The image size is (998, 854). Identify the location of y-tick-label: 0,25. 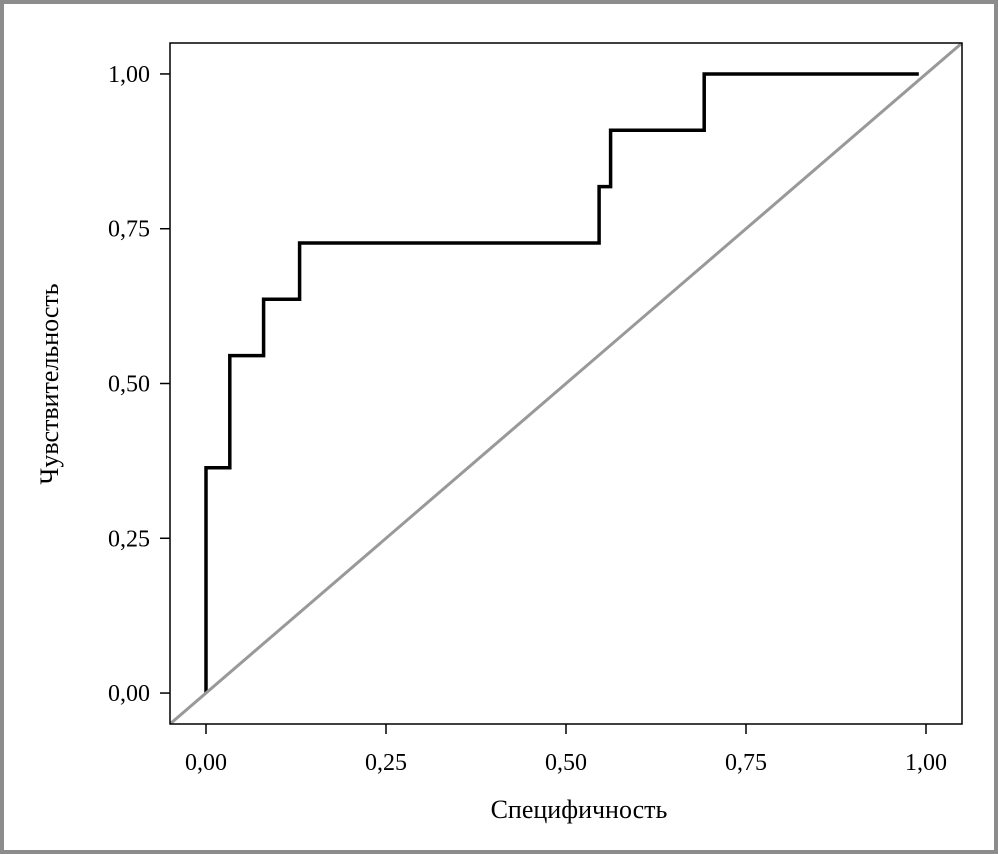
(129, 539).